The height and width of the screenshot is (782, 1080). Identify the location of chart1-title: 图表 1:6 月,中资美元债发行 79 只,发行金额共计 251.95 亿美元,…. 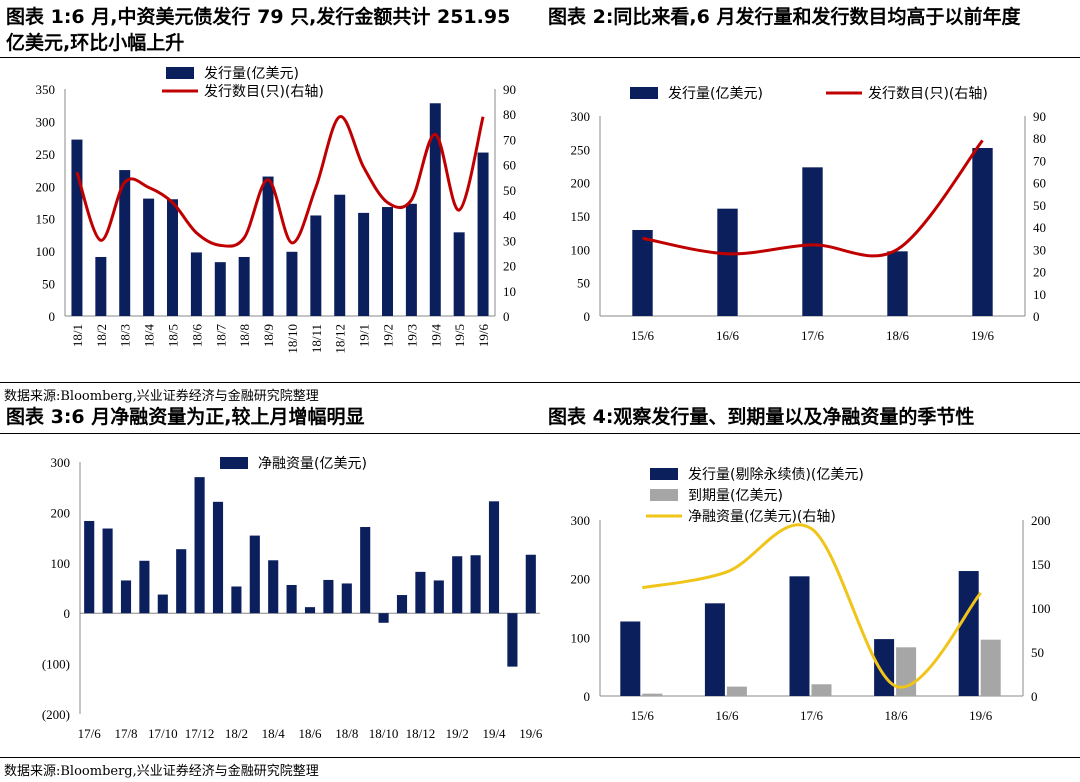
(258, 30).